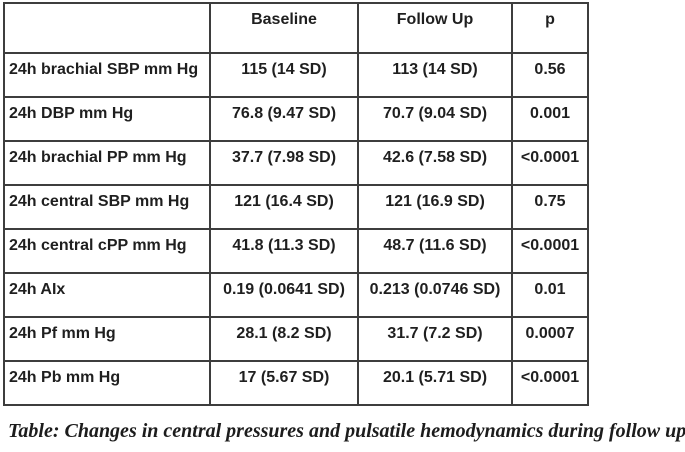 The width and height of the screenshot is (685, 452). What do you see at coordinates (435, 339) in the screenshot?
I see `follow-up-value: 31.7 (7.2 SD)` at bounding box center [435, 339].